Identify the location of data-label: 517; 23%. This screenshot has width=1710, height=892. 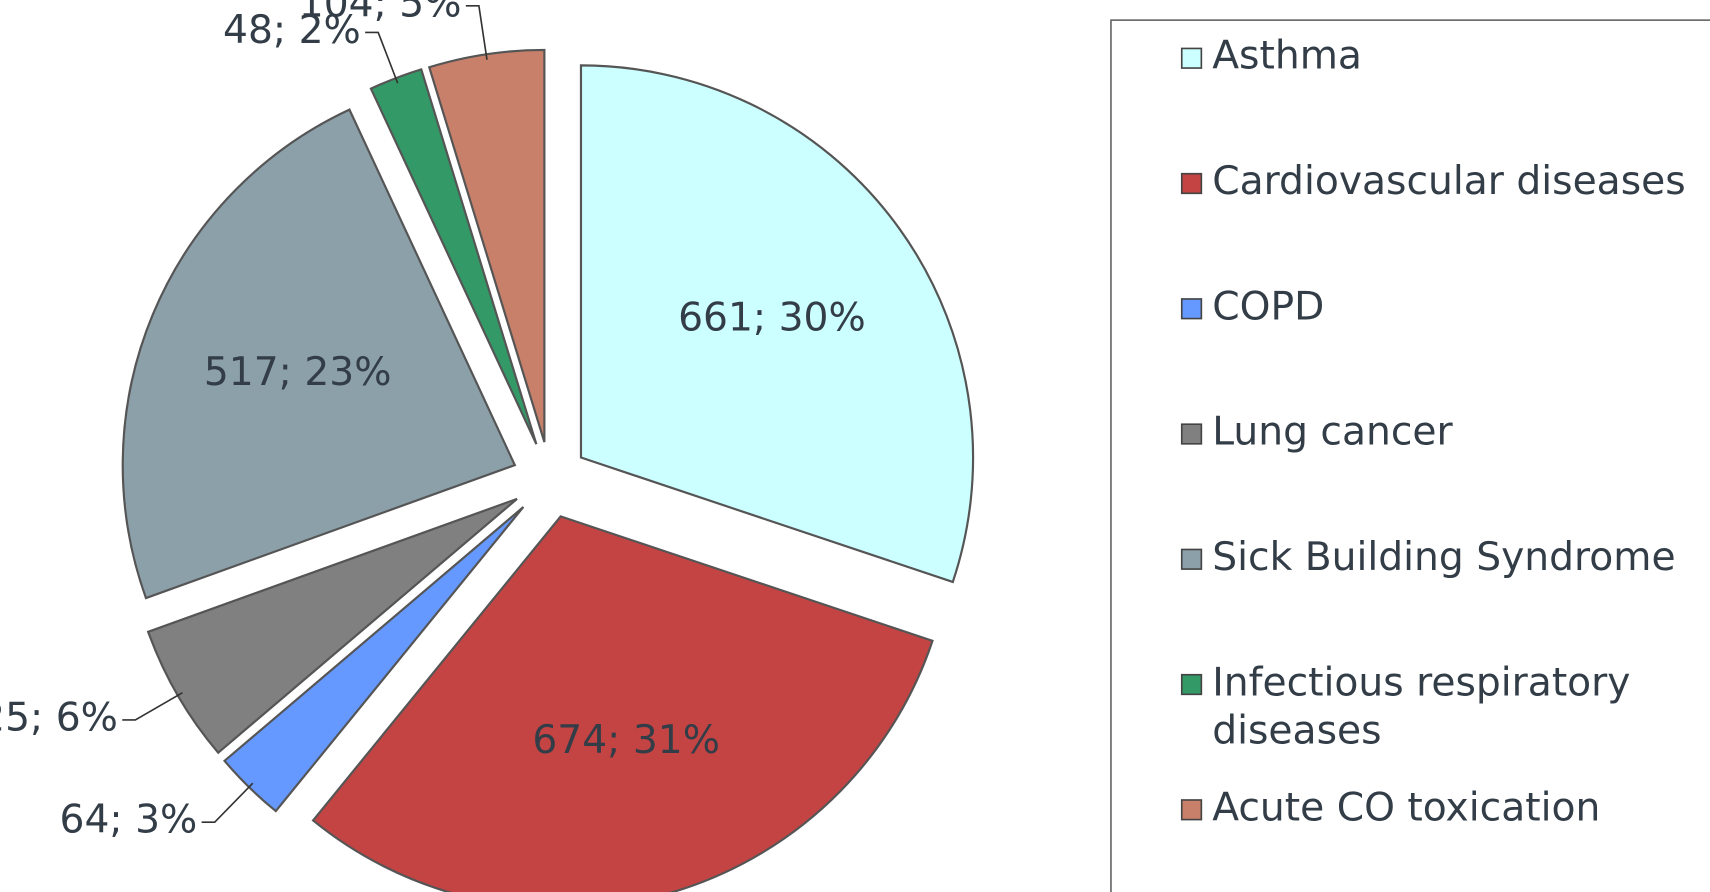
(298, 372).